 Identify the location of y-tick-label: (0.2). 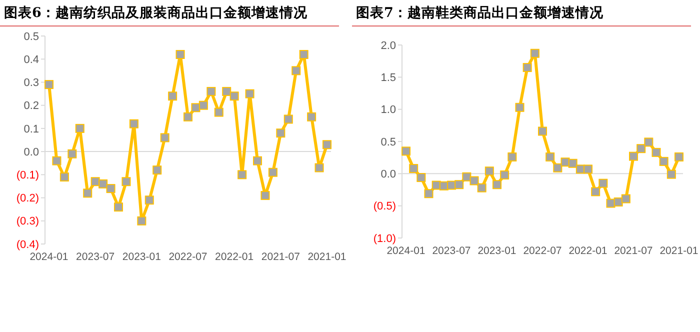
(27, 198).